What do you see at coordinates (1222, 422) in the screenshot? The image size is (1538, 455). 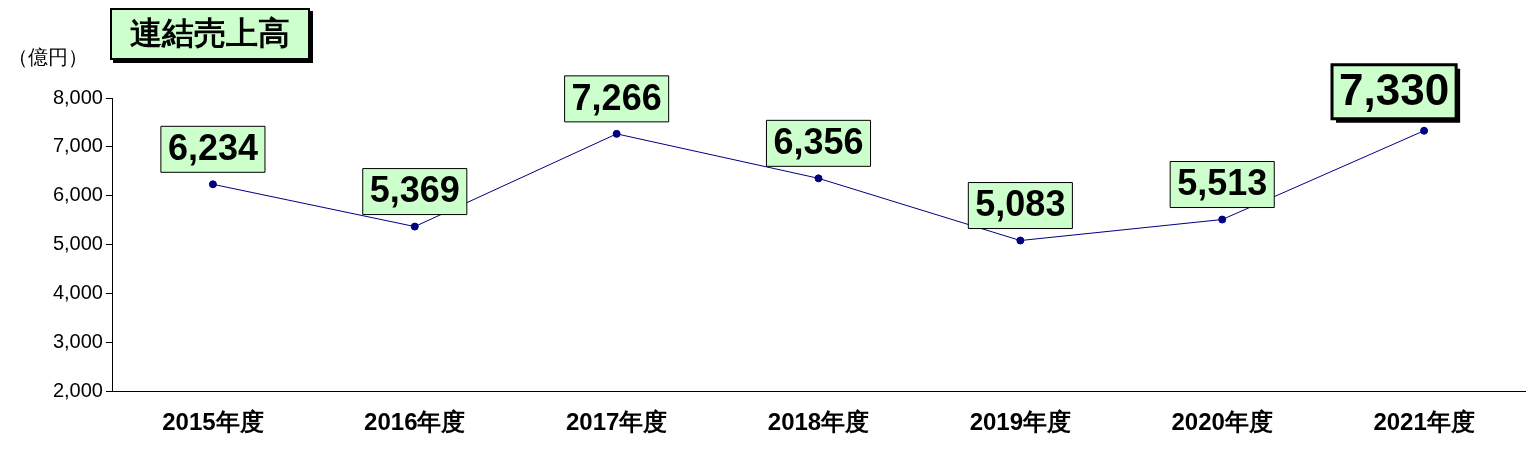 I see `x-tick-label: 2020年度` at bounding box center [1222, 422].